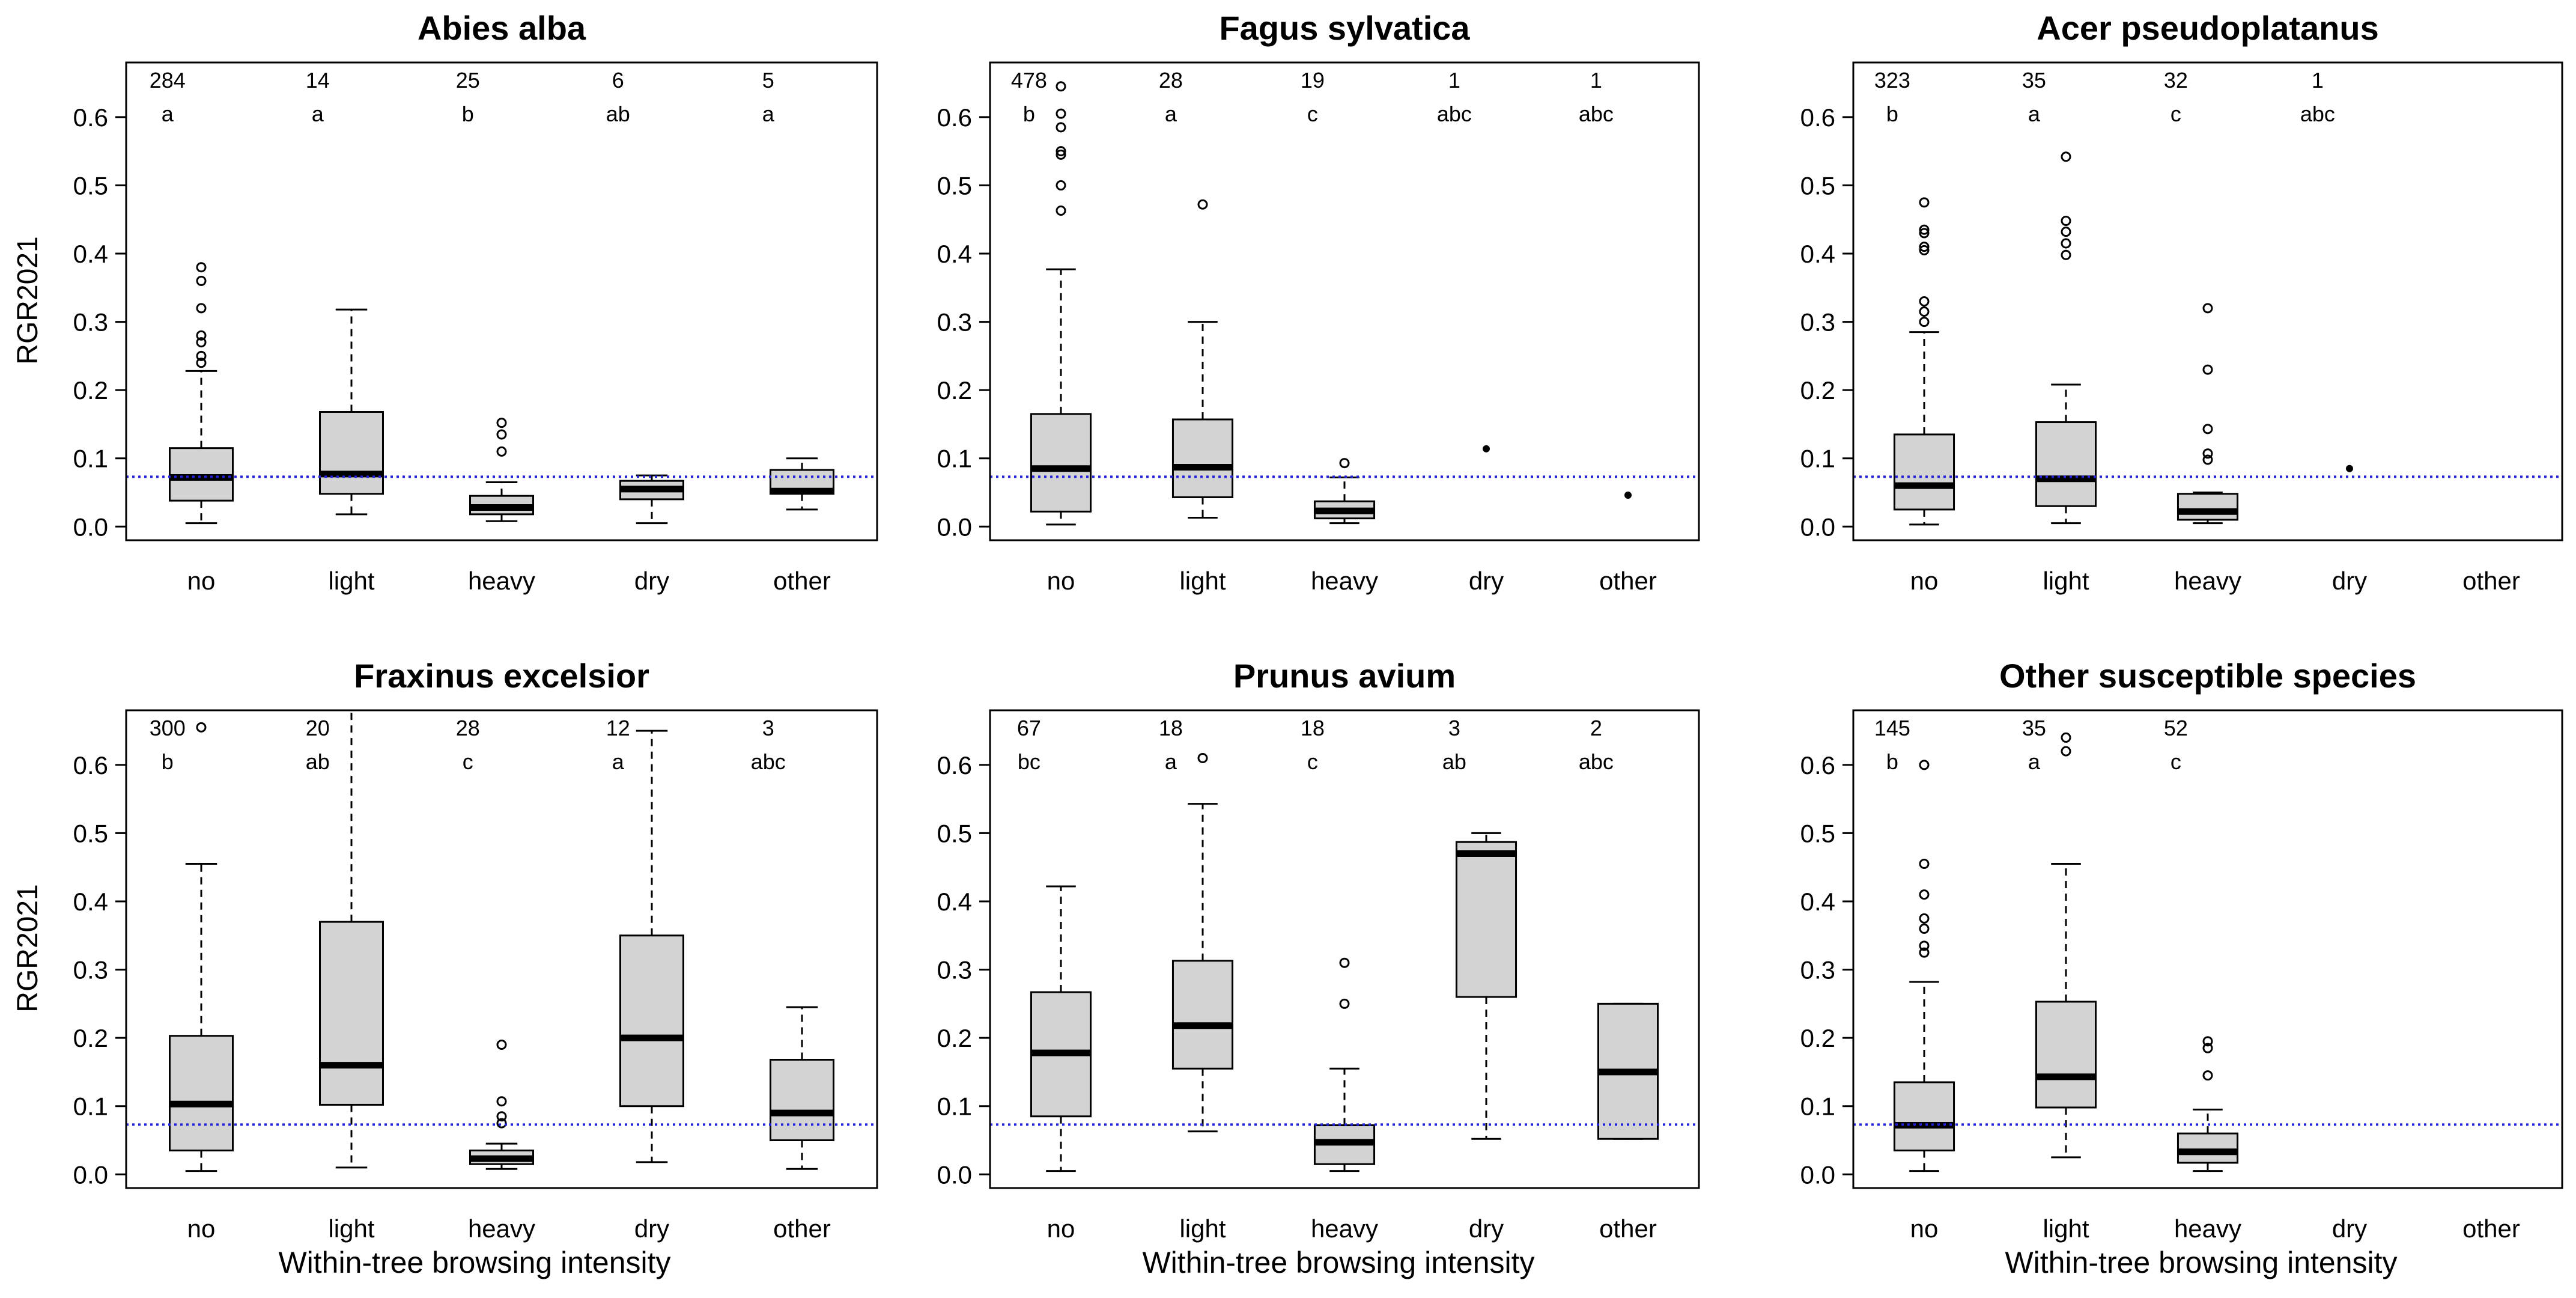 The height and width of the screenshot is (1298, 2576). What do you see at coordinates (474, 1262) in the screenshot?
I see `x-axis-label-left: Within-tree browsing intensity` at bounding box center [474, 1262].